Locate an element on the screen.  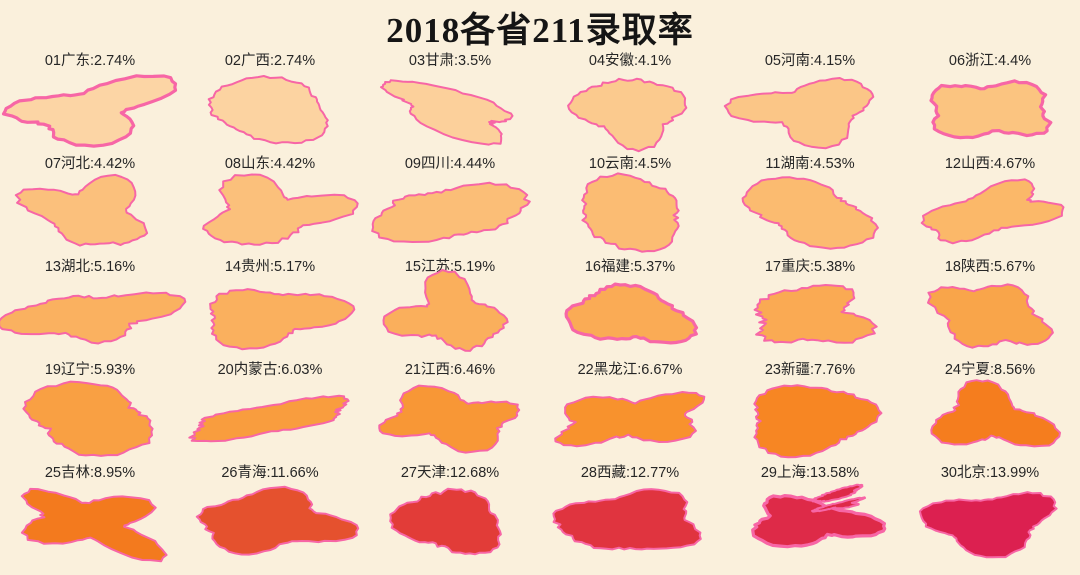
province-cell: 12山西:4.67% is located at coordinates (990, 204).